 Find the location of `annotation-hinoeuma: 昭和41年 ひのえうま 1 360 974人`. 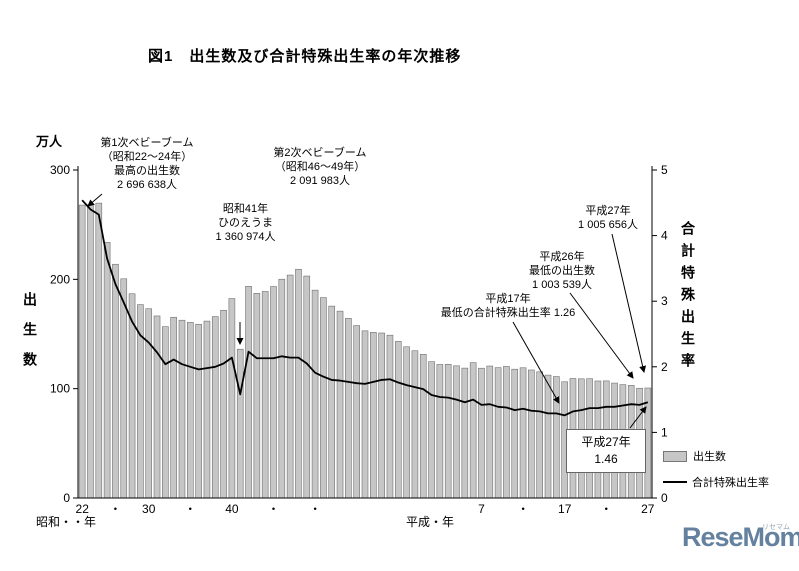

annotation-hinoeuma: 昭和41年 ひのえうま 1 360 974人 is located at coordinates (245, 223).